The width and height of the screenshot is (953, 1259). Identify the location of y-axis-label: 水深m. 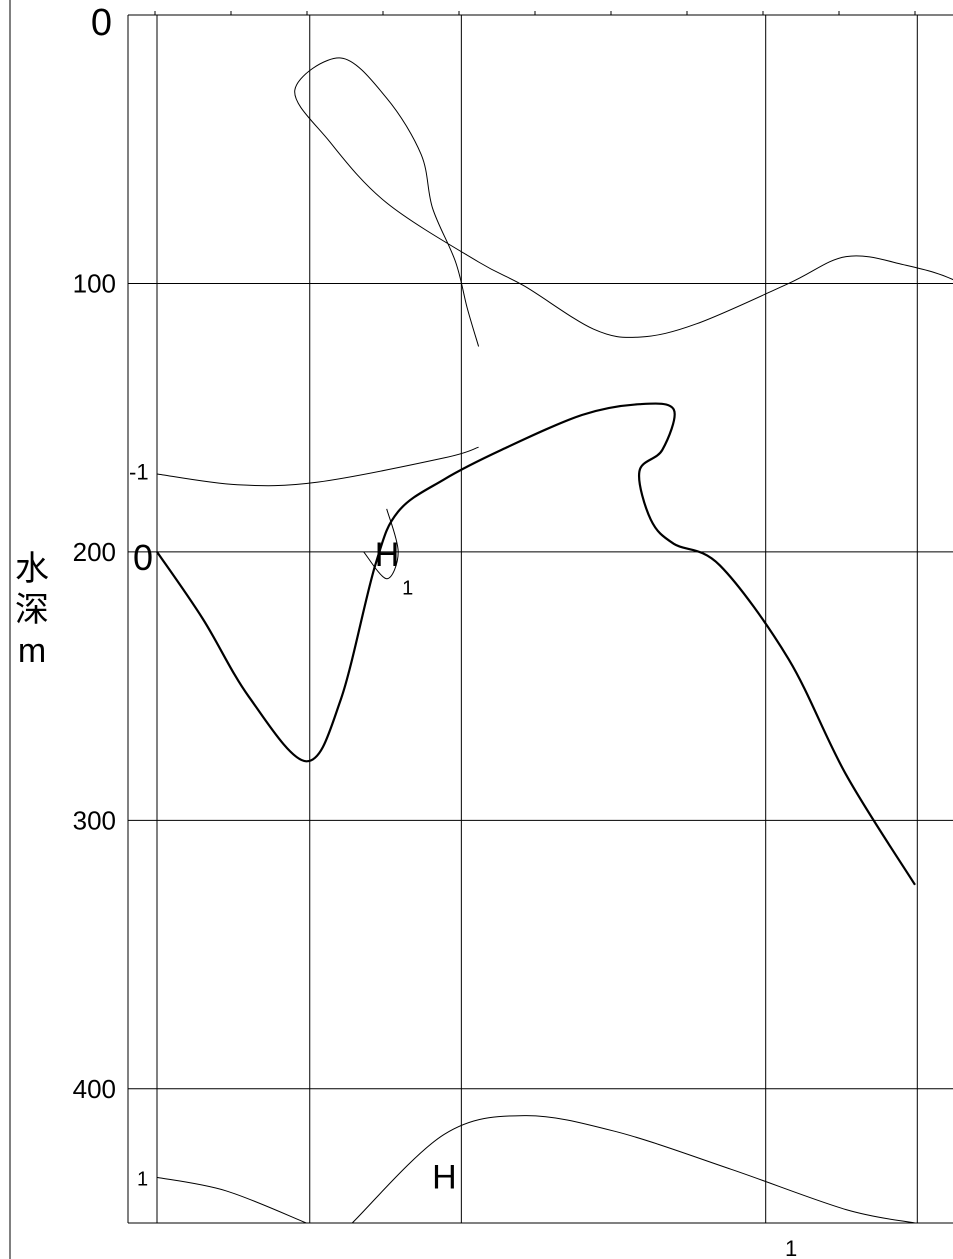
(32, 610).